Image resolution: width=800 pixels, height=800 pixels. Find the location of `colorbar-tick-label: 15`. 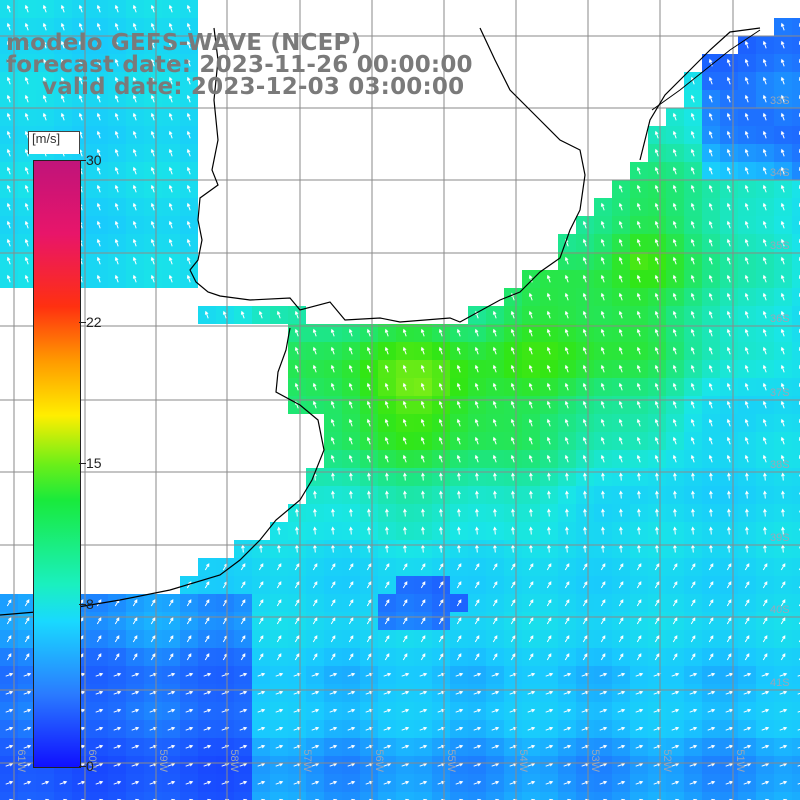

colorbar-tick-label: 15 is located at coordinates (94, 463).